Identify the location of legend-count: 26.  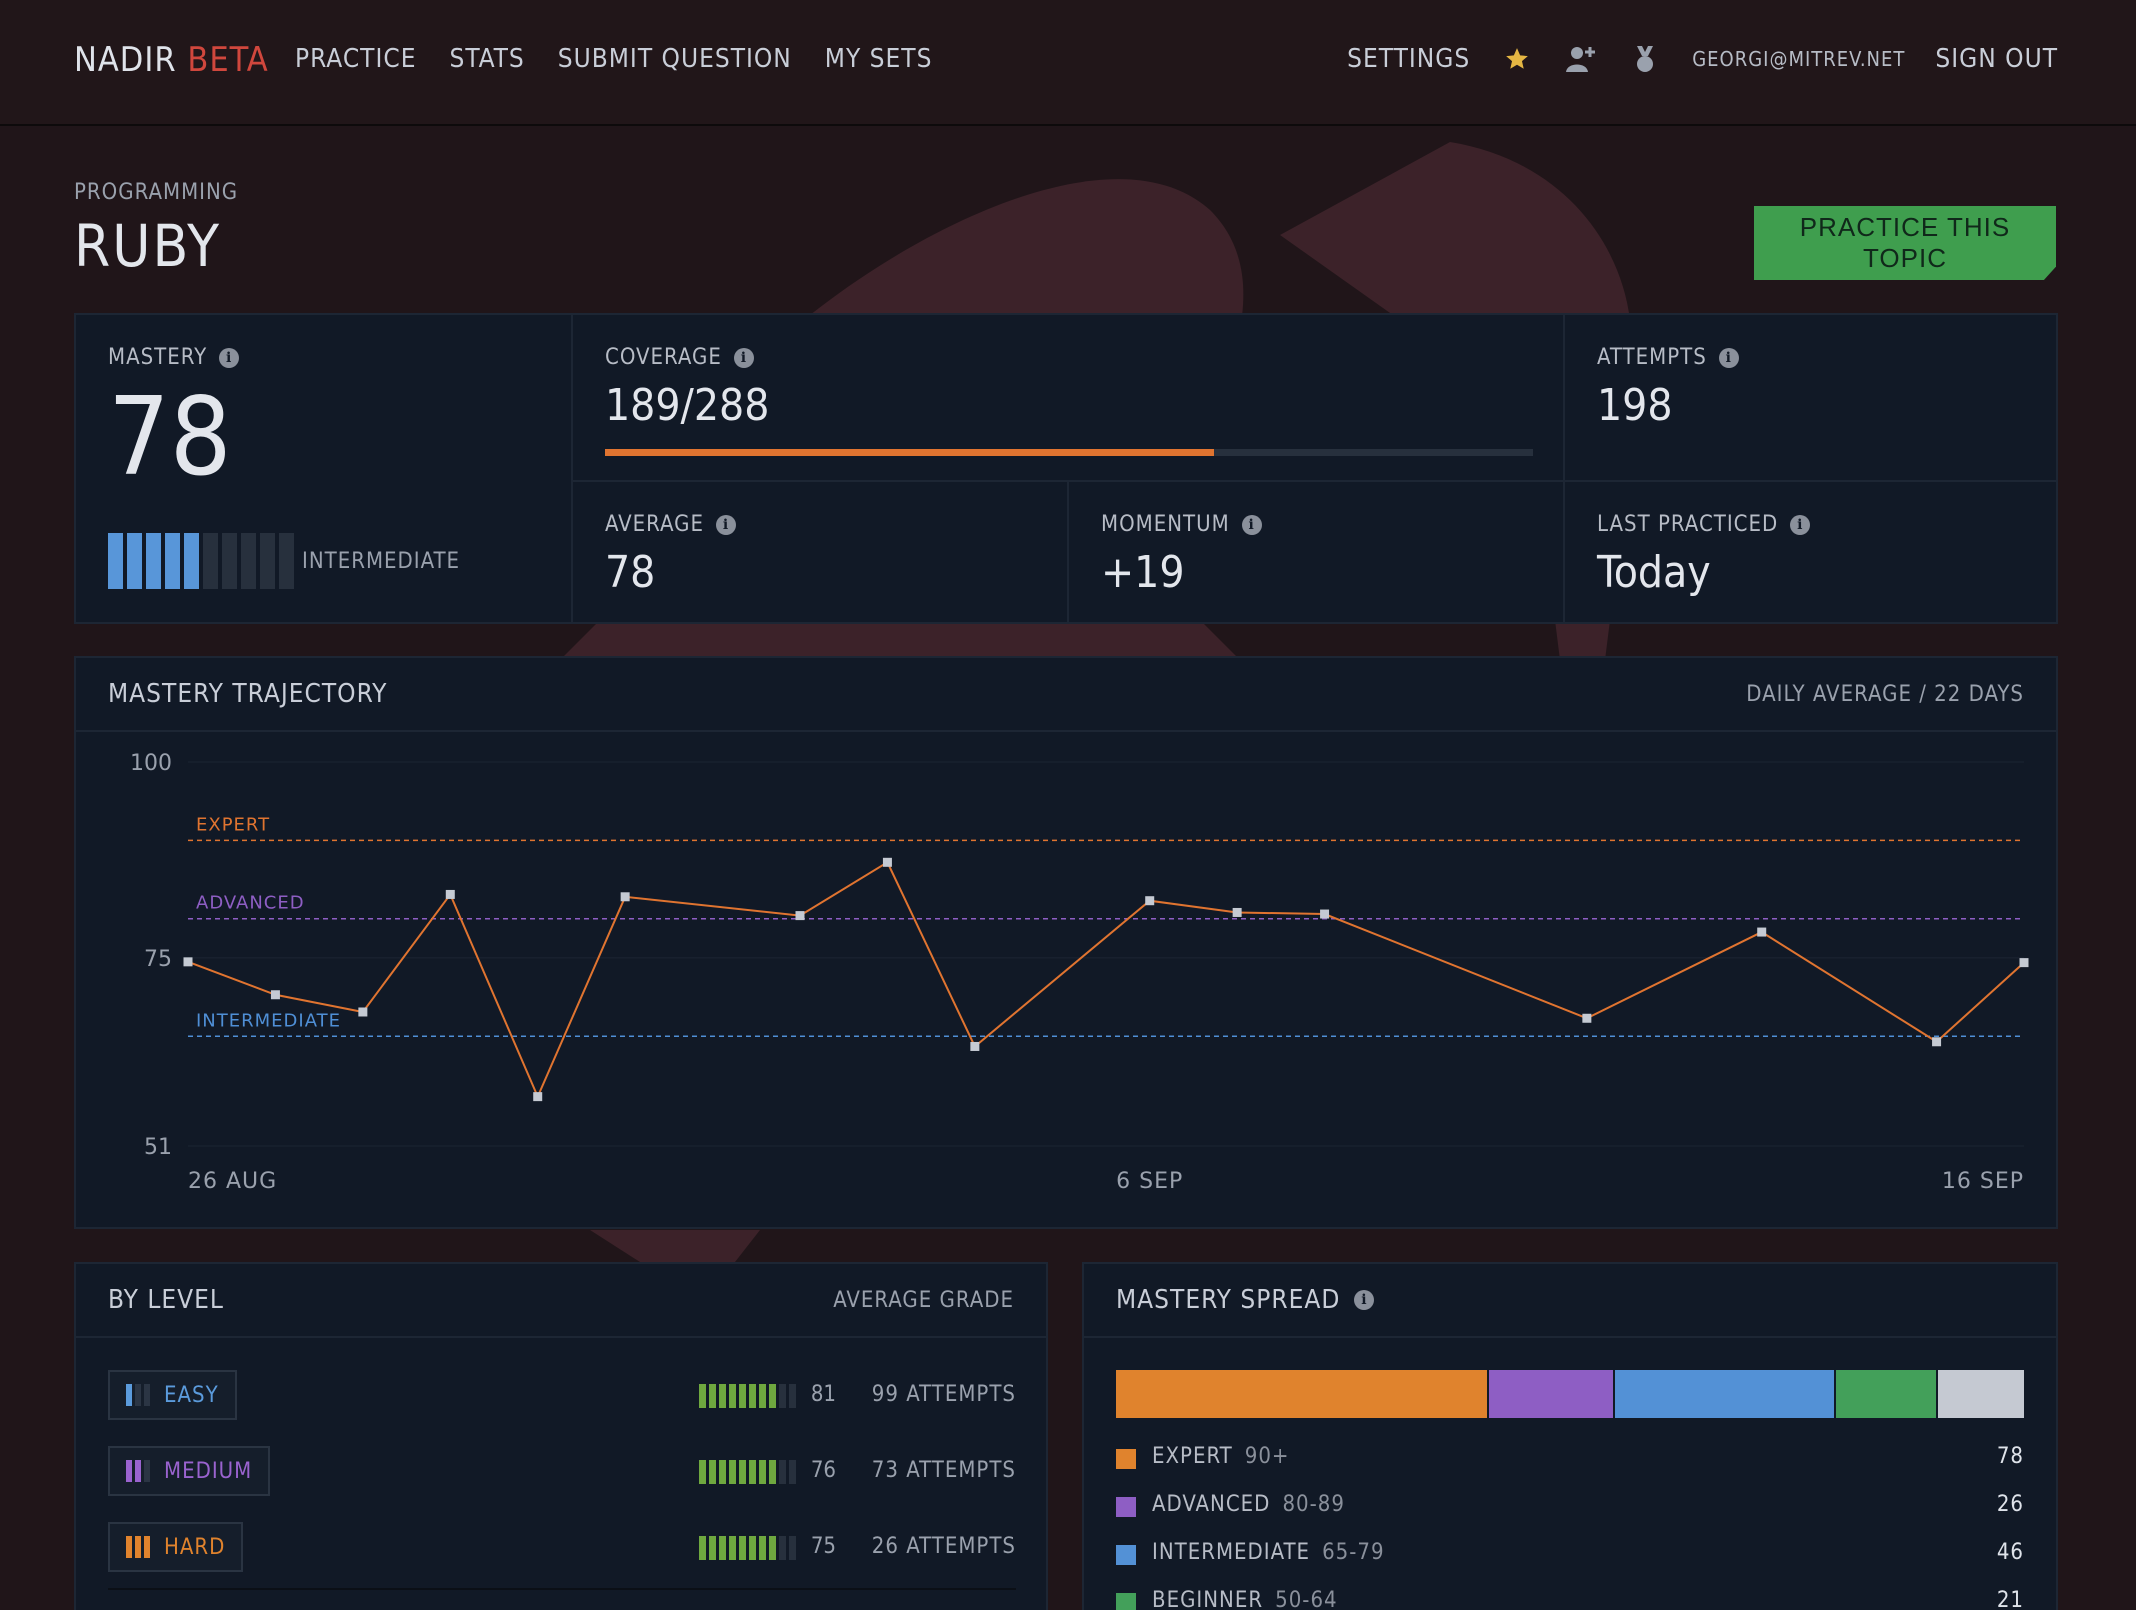
(2010, 1504).